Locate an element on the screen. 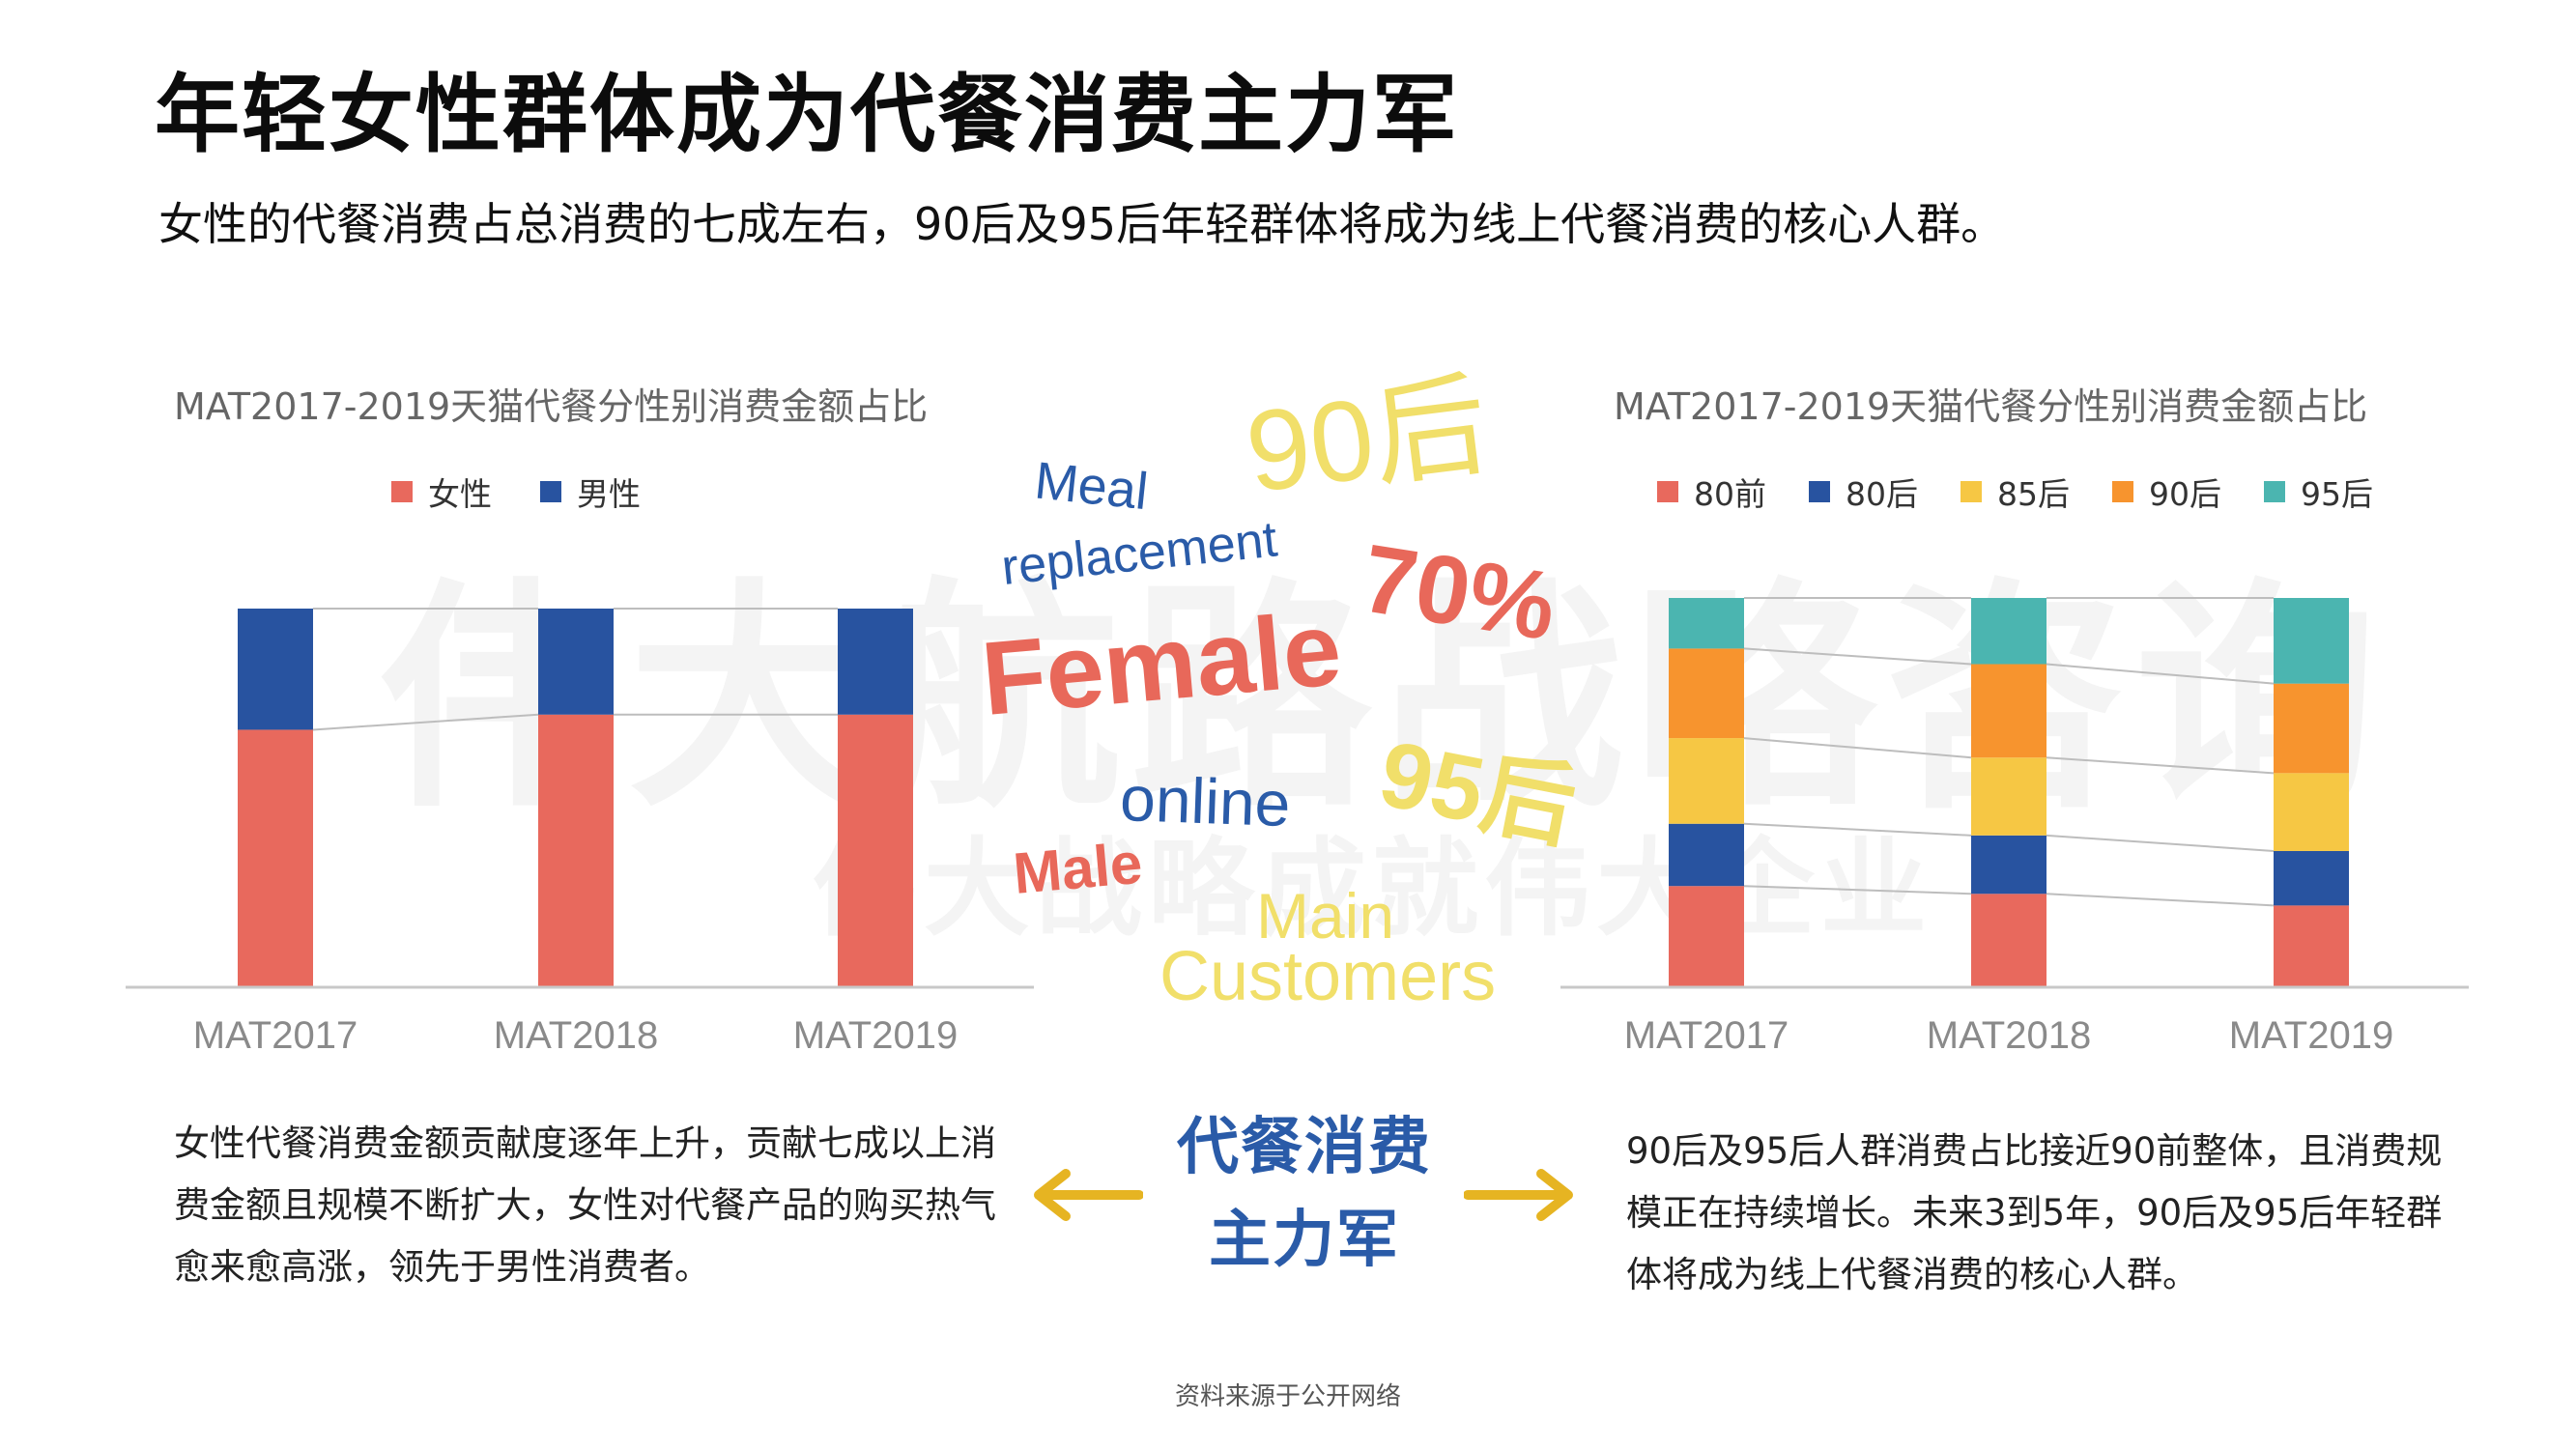  right-arrow-icon is located at coordinates (1519, 1195).